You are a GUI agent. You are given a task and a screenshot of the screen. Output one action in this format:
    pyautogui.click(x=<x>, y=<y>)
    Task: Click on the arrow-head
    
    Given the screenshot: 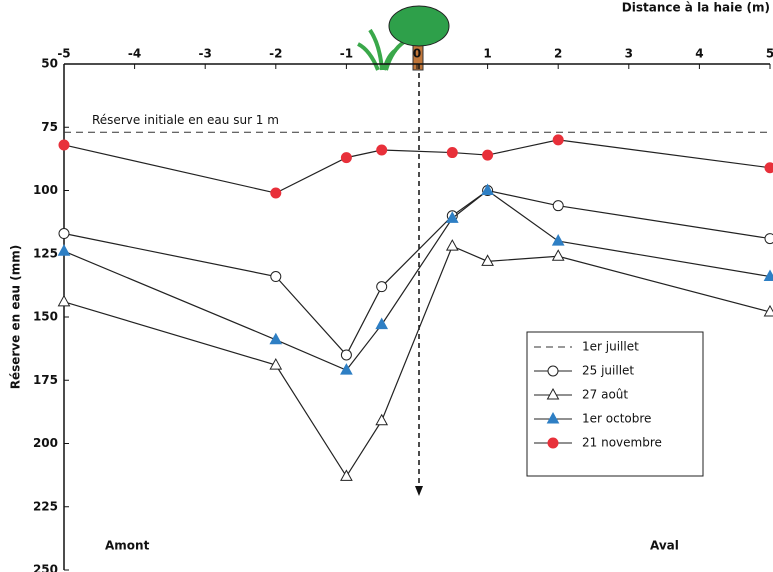 What is the action you would take?
    pyautogui.click(x=419, y=491)
    